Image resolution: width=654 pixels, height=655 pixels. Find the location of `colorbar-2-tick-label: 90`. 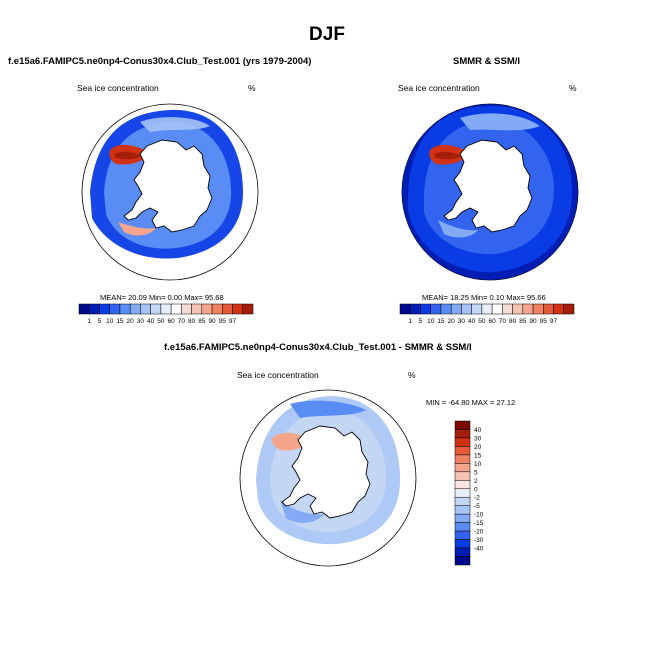

colorbar-2-tick-label: 90 is located at coordinates (533, 321).